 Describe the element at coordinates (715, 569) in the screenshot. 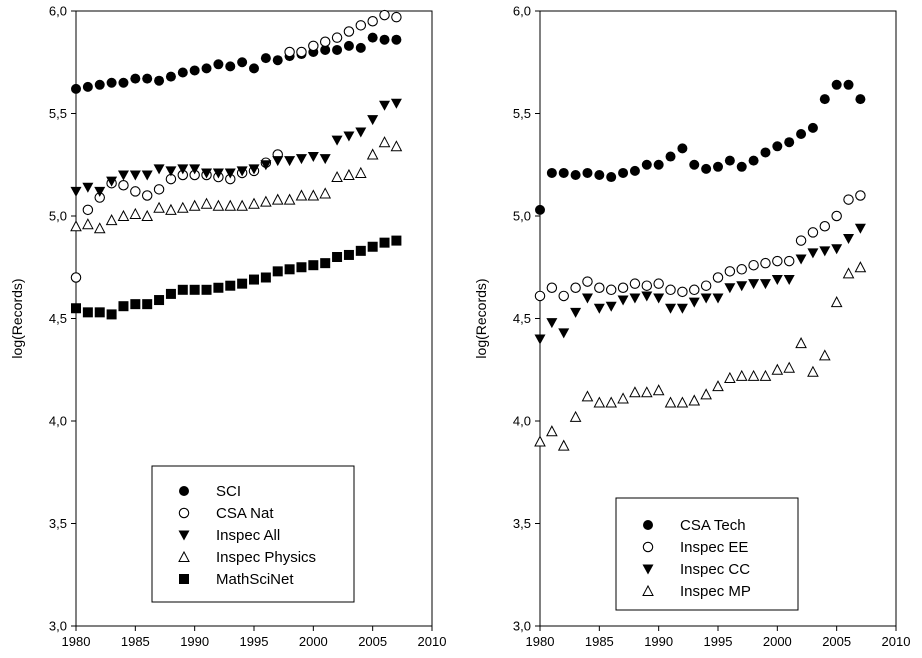

I see `legend-label: Inspec CC` at that location.